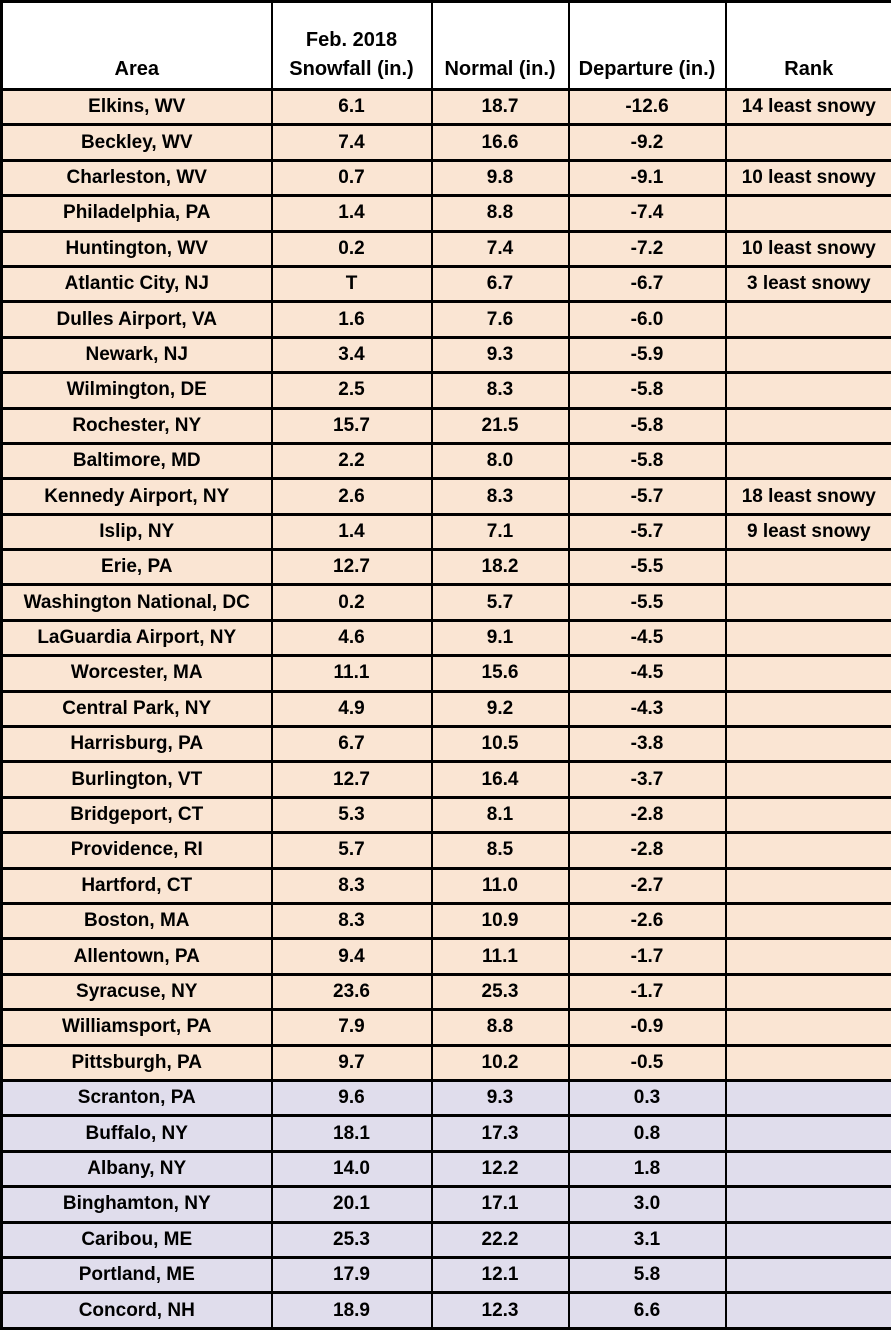 The width and height of the screenshot is (891, 1330). I want to click on table-row: Allentown, PA 9.4 11.1 -1.7, so click(446, 956).